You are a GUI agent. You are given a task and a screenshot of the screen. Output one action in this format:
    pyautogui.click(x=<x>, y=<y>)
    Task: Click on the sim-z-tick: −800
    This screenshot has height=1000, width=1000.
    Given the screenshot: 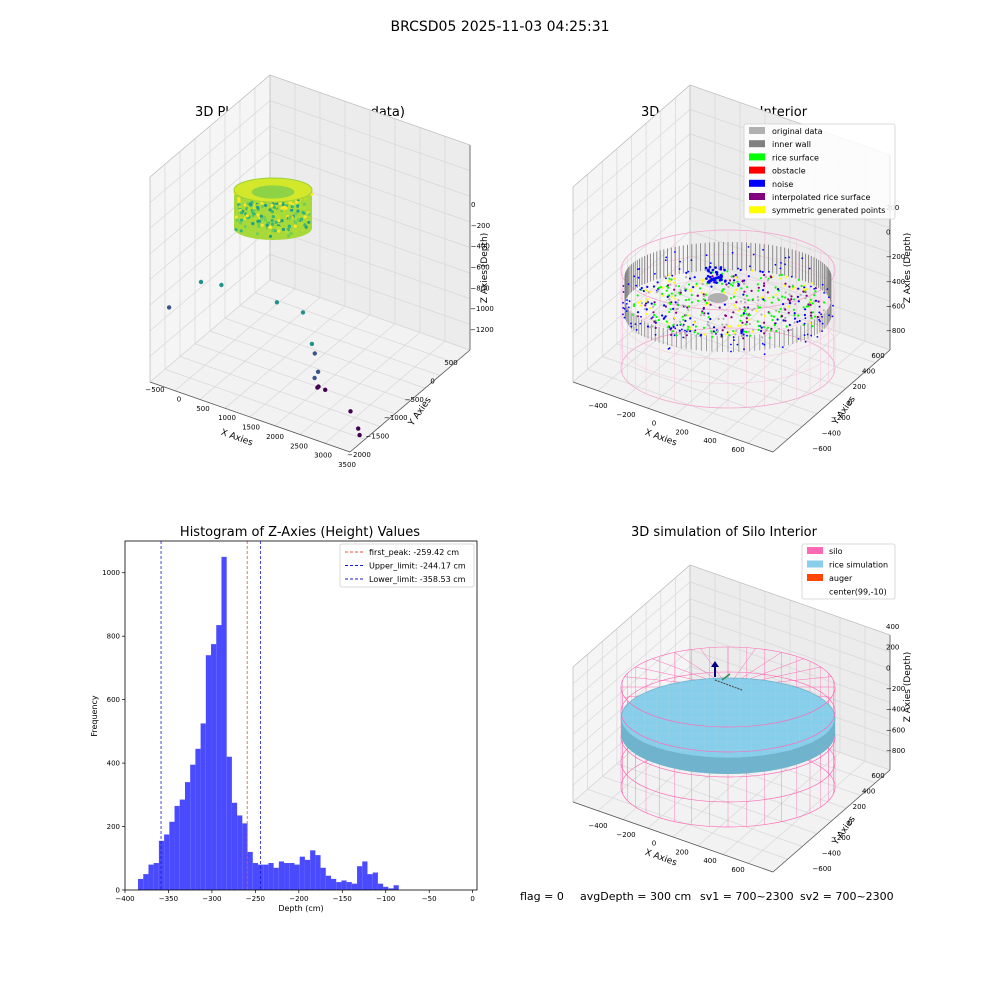 What is the action you would take?
    pyautogui.click(x=895, y=751)
    